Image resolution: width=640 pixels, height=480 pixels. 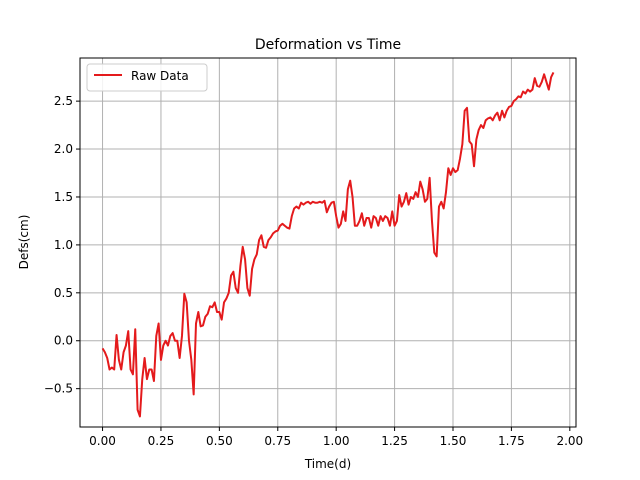 I want to click on x-tick-label: 1.25, so click(x=394, y=441).